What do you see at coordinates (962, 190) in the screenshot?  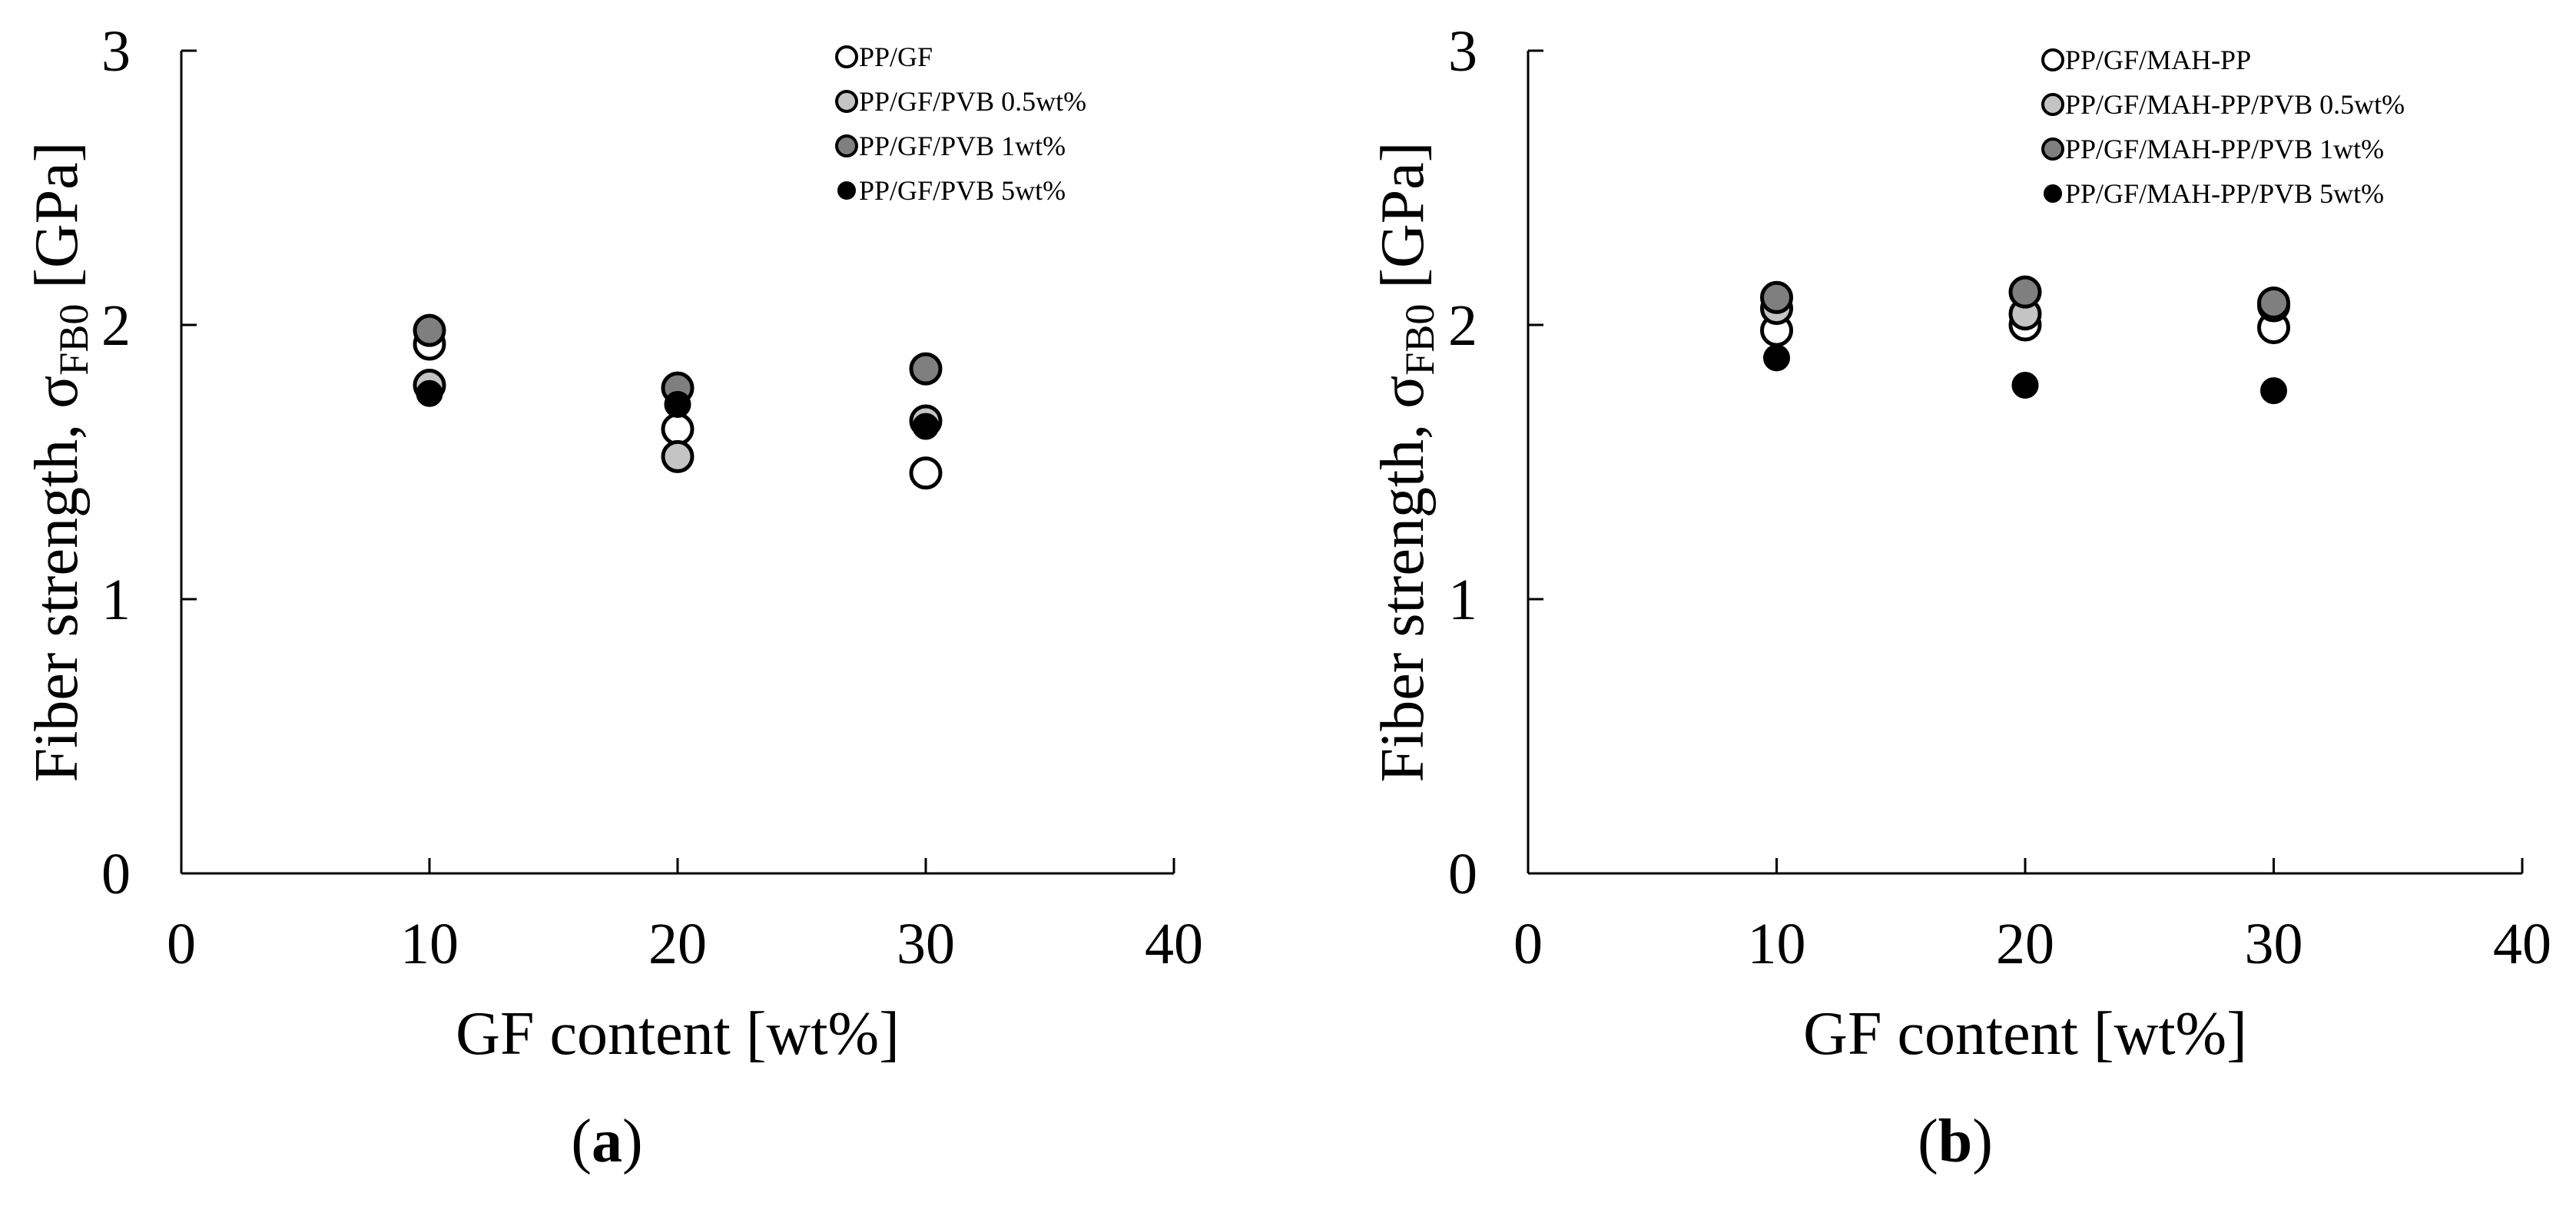 I see `legend-label: PP/GF/PVB 5wt%` at bounding box center [962, 190].